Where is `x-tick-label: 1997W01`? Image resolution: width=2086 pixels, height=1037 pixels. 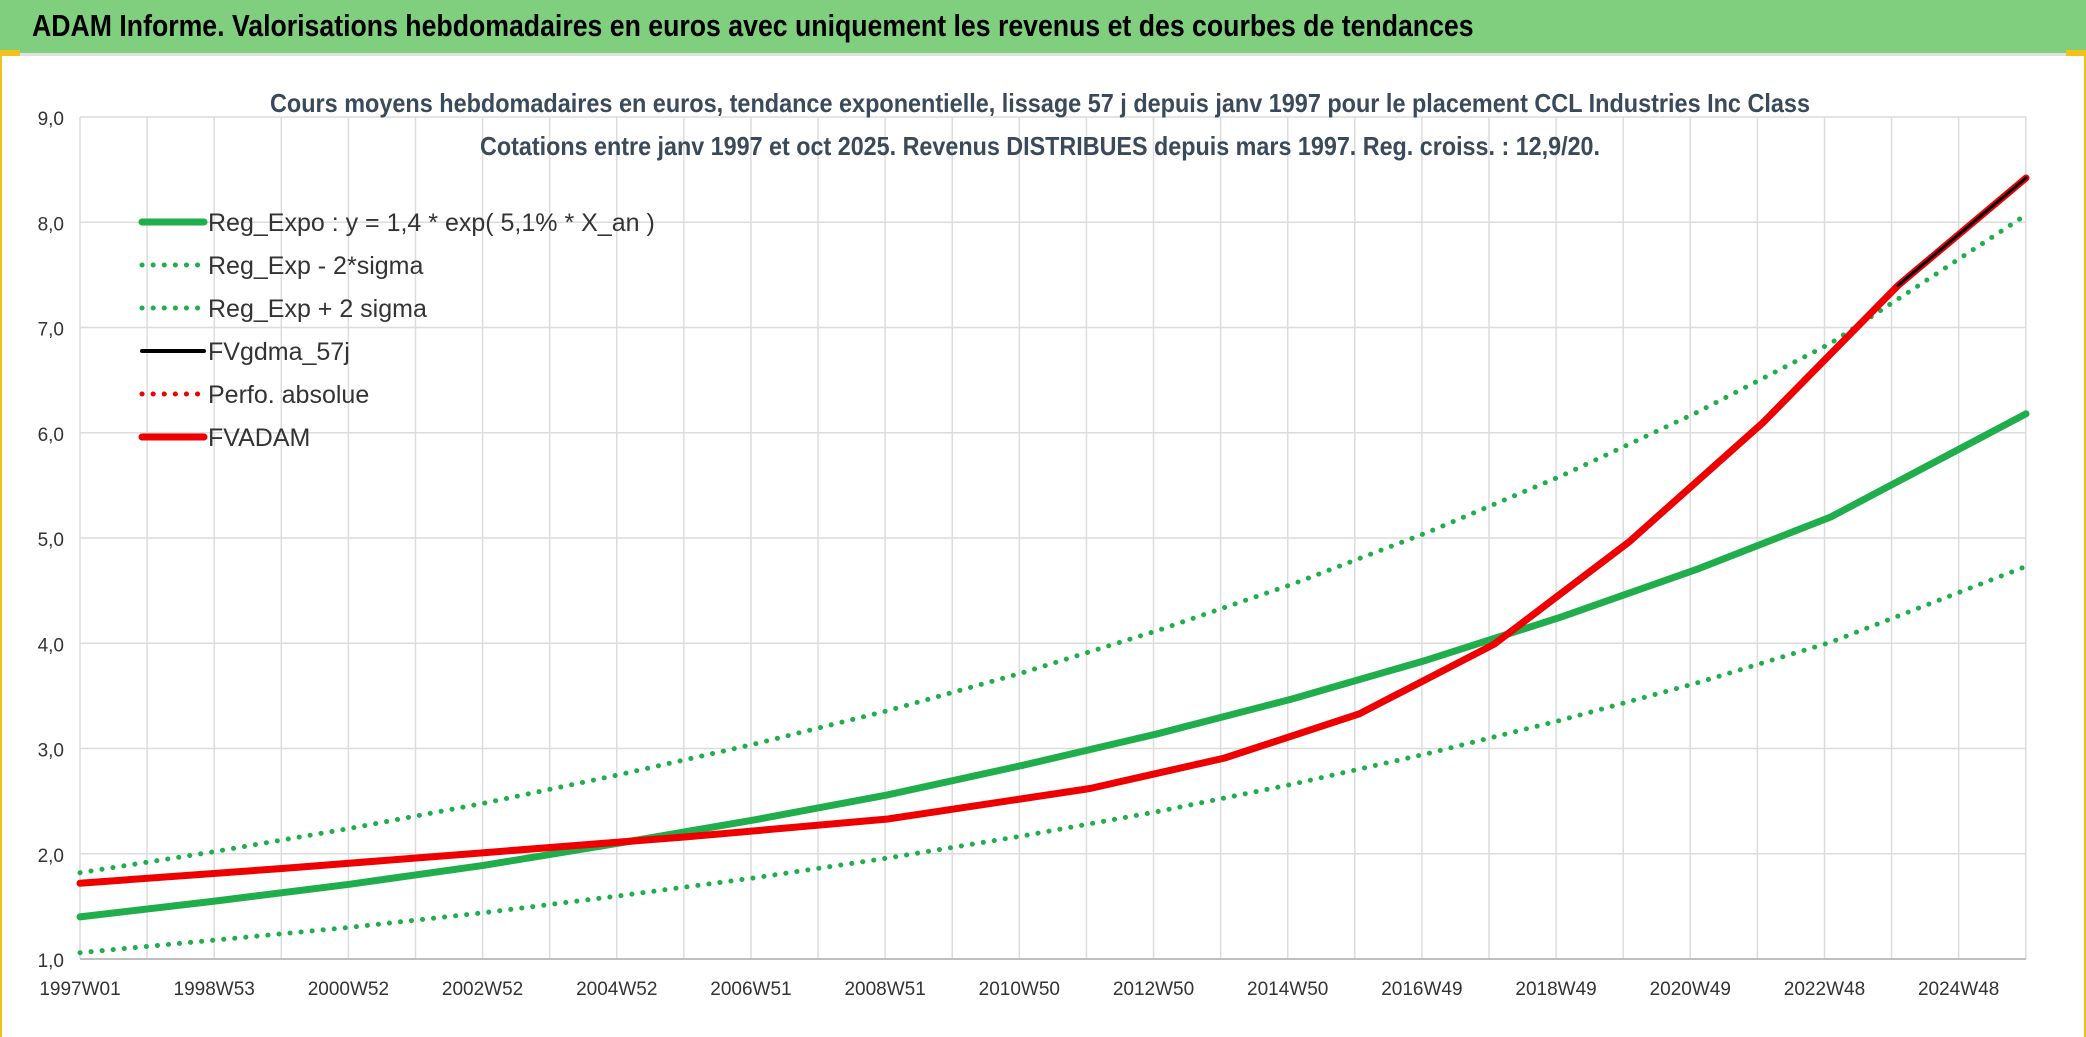 x-tick-label: 1997W01 is located at coordinates (79, 989).